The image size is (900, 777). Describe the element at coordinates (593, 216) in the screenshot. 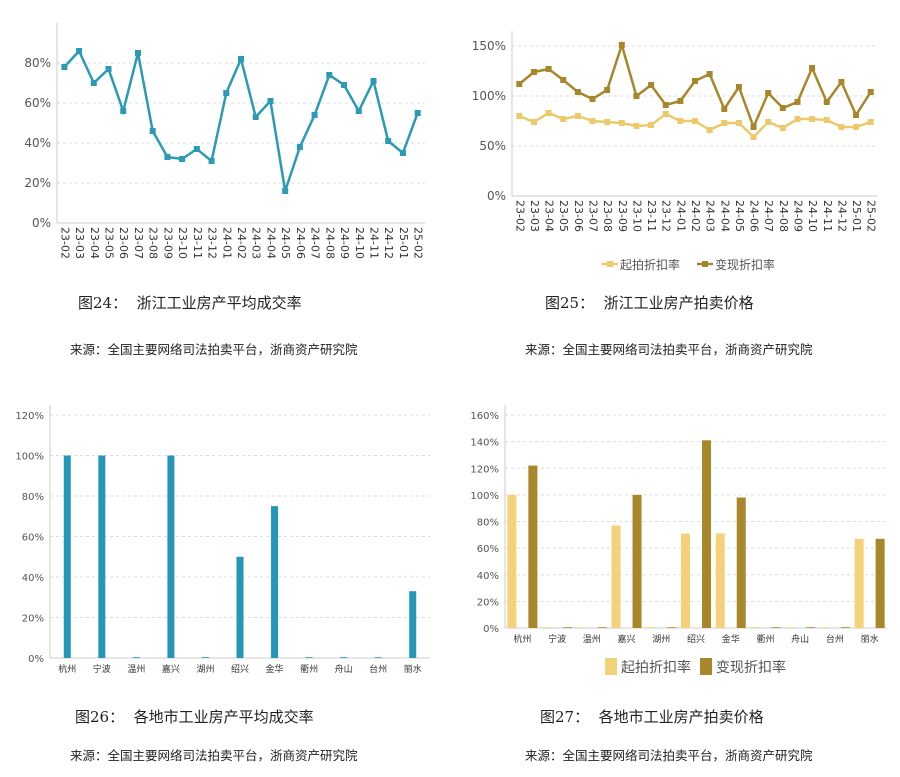

I see `x-tick-label: 23-07` at that location.